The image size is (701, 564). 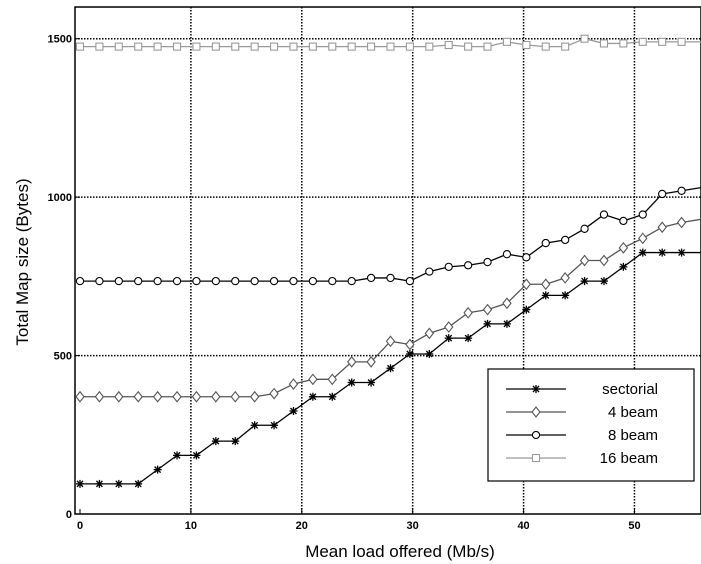 I want to click on legend-entry: 4 beam, so click(x=582, y=412).